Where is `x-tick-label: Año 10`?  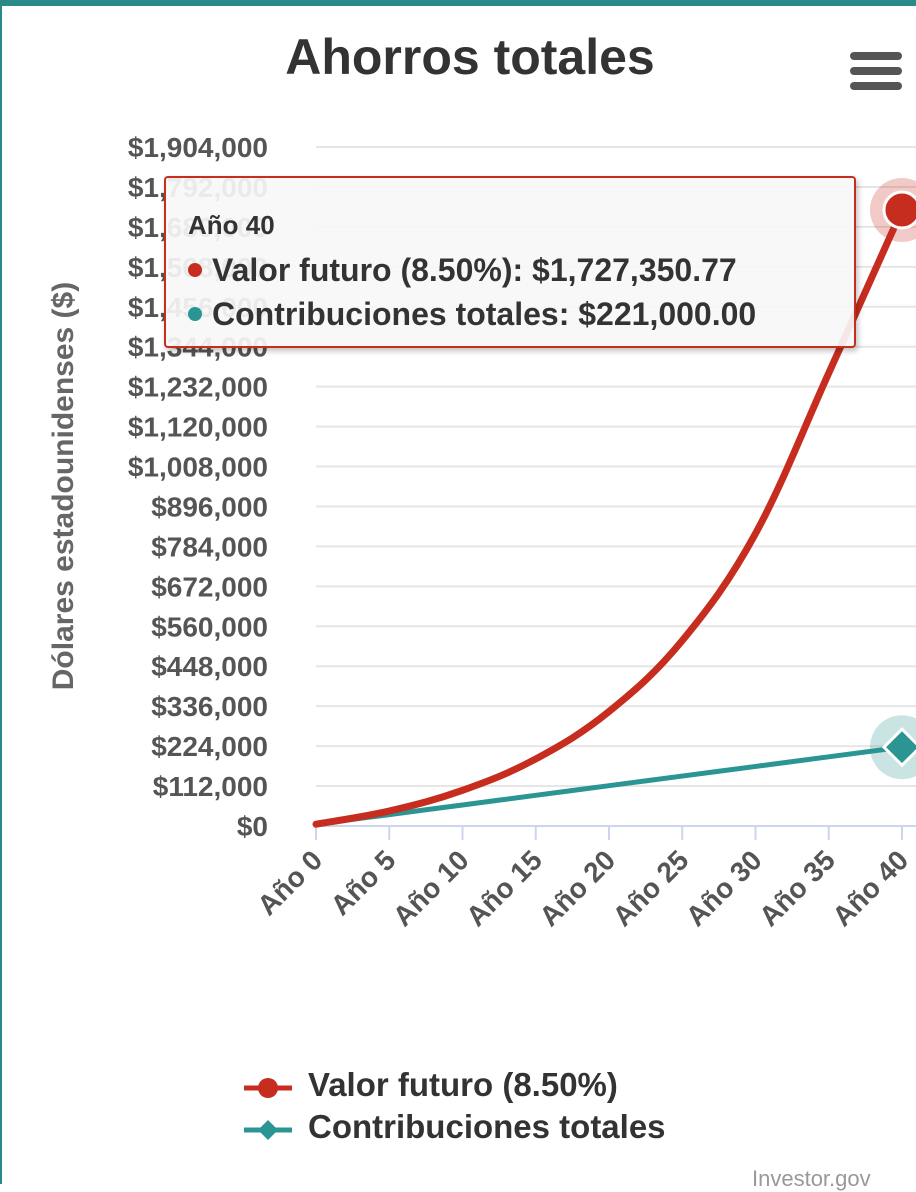 x-tick-label: Año 10 is located at coordinates (431, 888).